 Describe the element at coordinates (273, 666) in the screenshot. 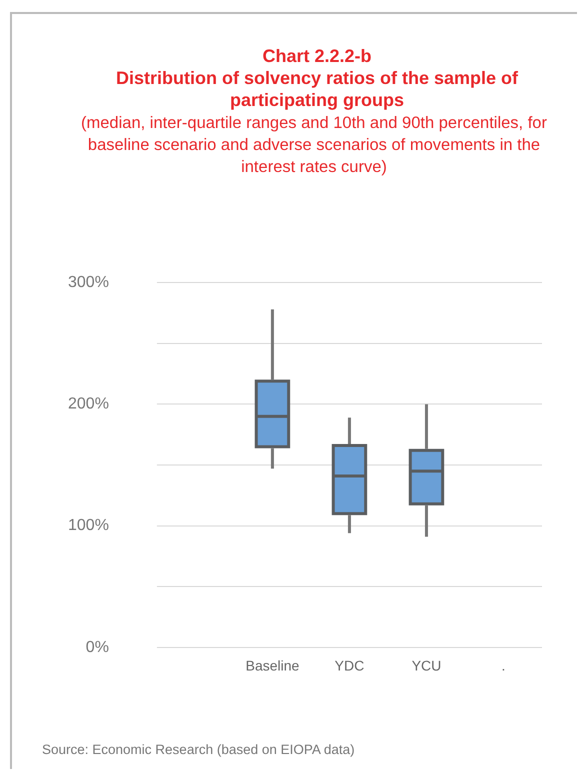

I see `x-tick-label: Baseline` at that location.